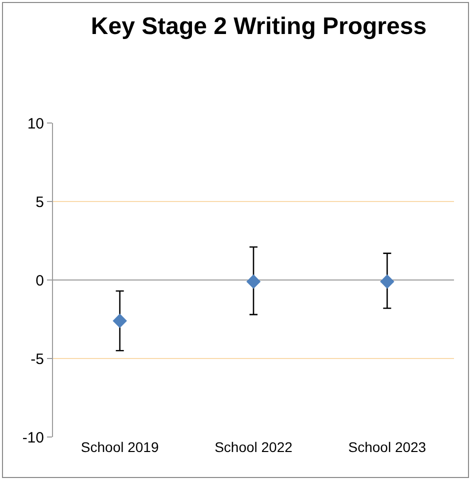 This screenshot has height=480, width=473. What do you see at coordinates (387, 447) in the screenshot?
I see `x-tick-label: School 2023` at bounding box center [387, 447].